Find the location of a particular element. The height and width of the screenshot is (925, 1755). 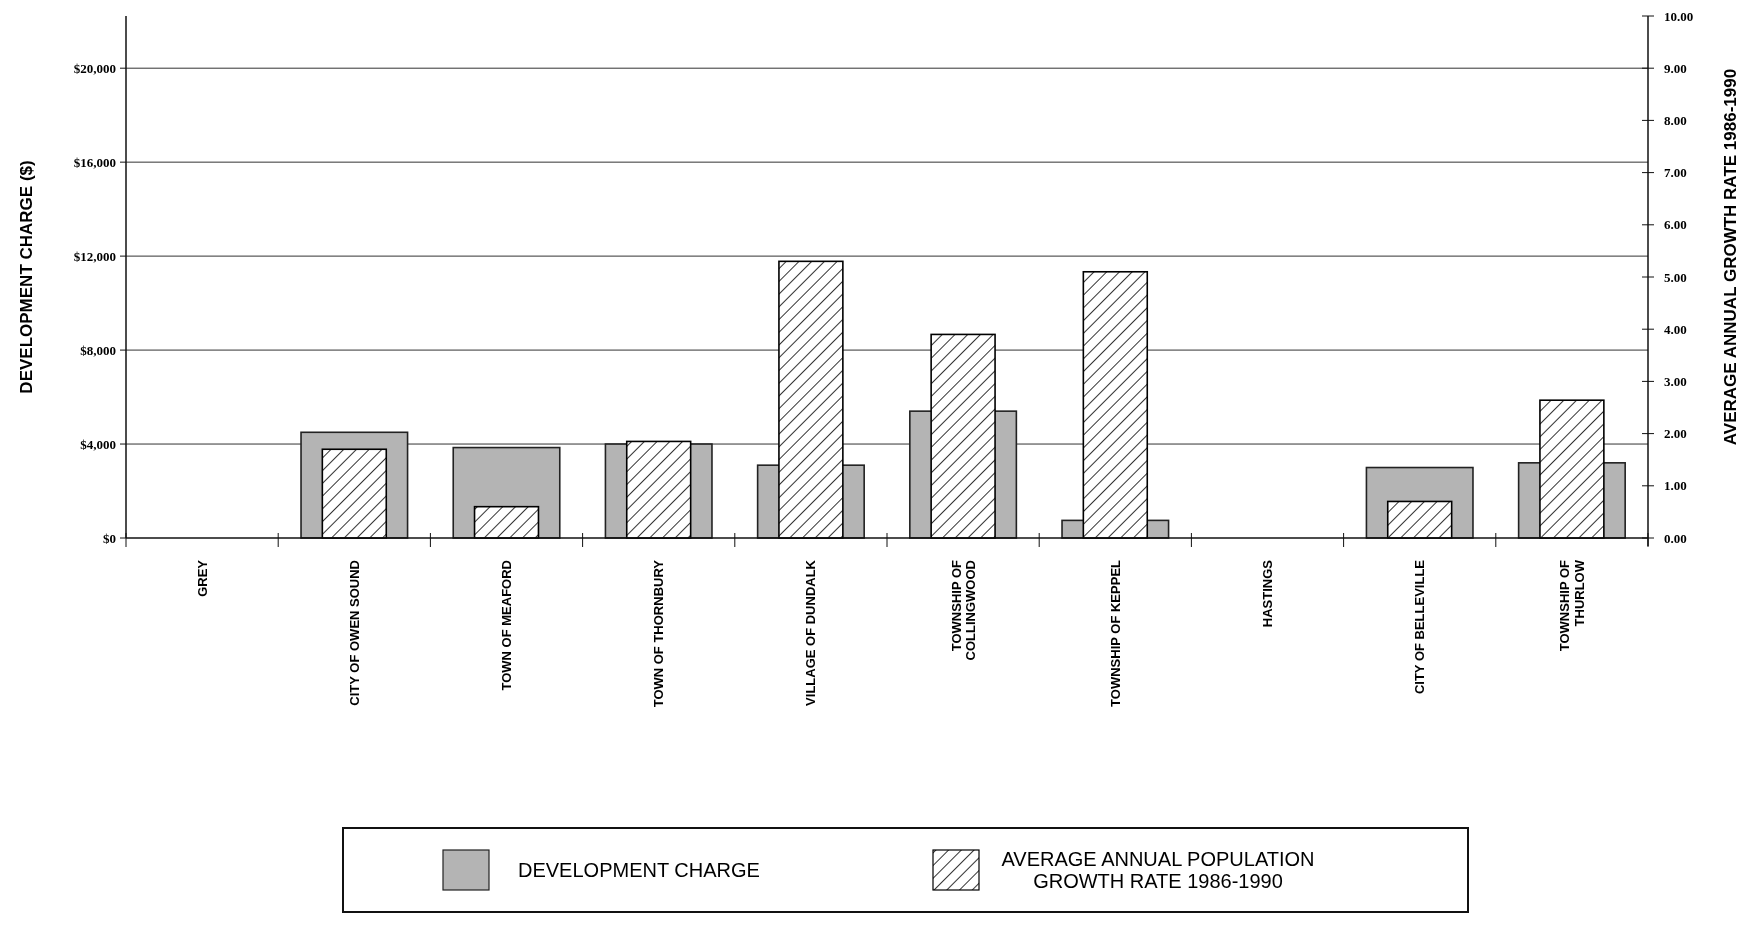

y-tick-label: $8,000 is located at coordinates (98, 350).